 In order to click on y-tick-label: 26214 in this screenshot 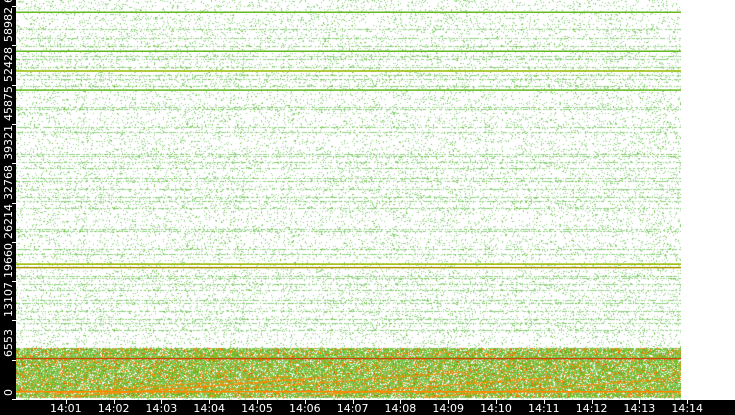, I will do `click(8, 221)`.